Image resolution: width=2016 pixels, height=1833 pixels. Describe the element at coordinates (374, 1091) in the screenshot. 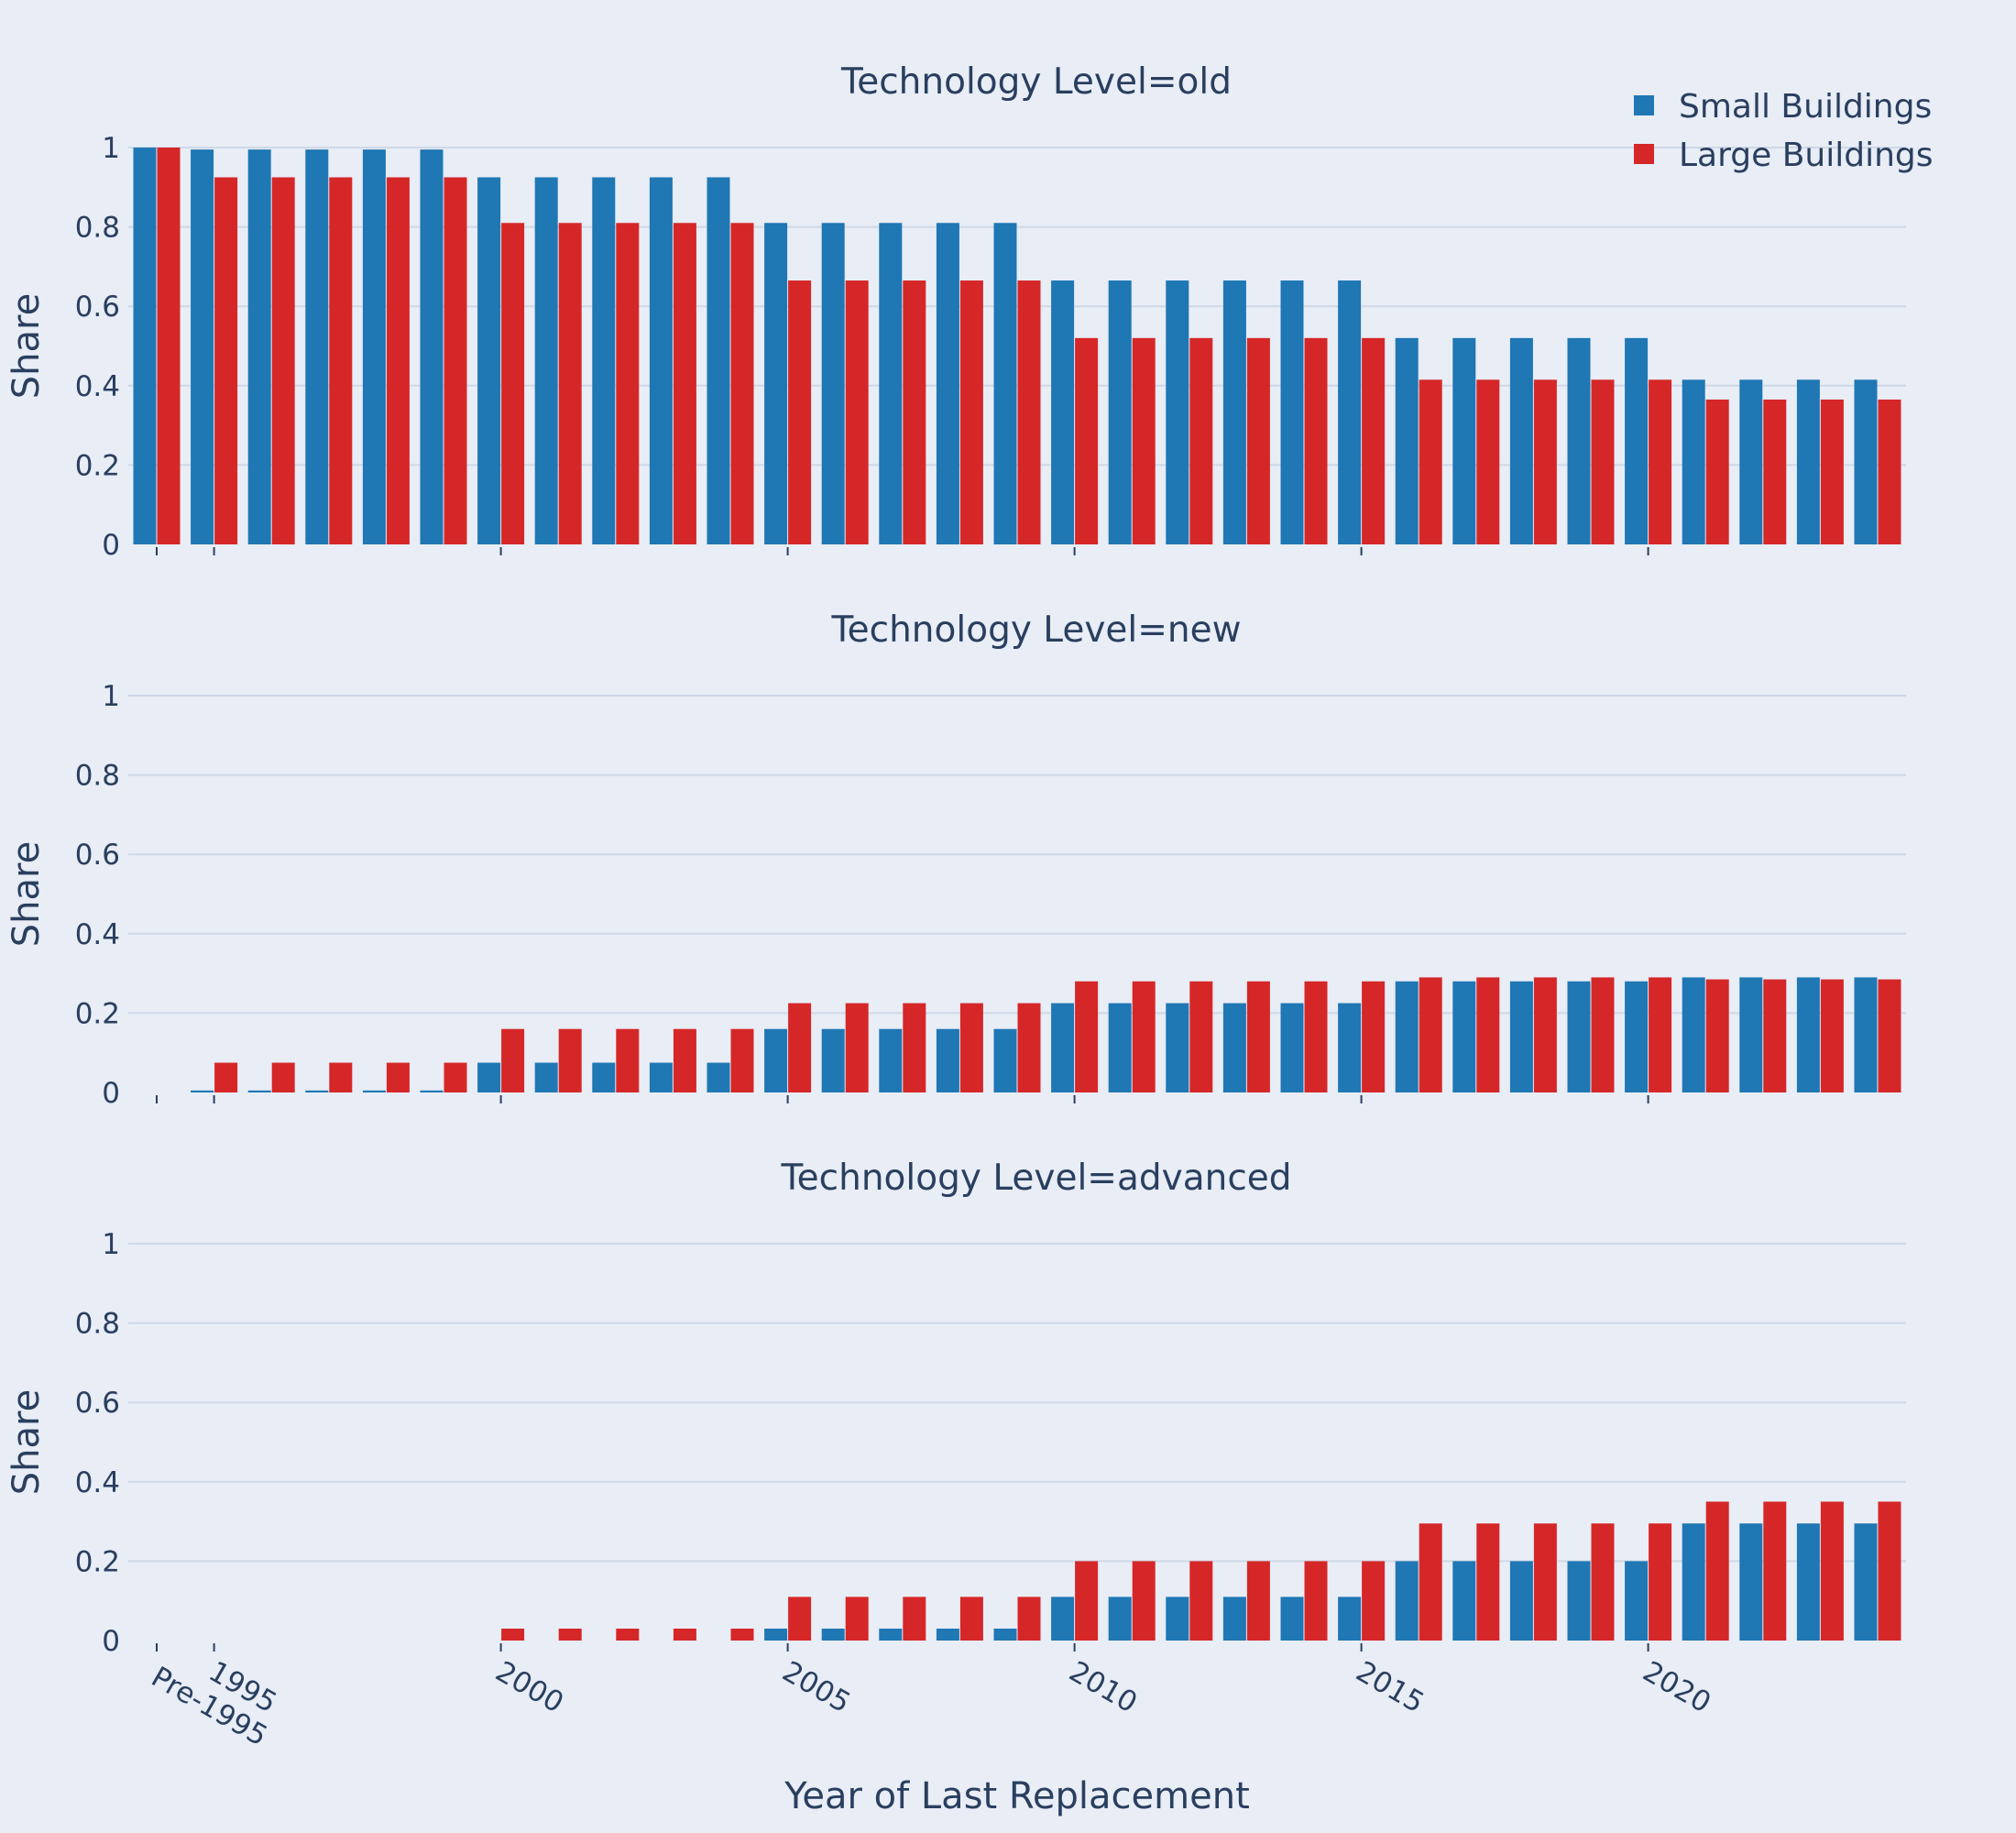

I see `bar-small-buildings-1998` at that location.